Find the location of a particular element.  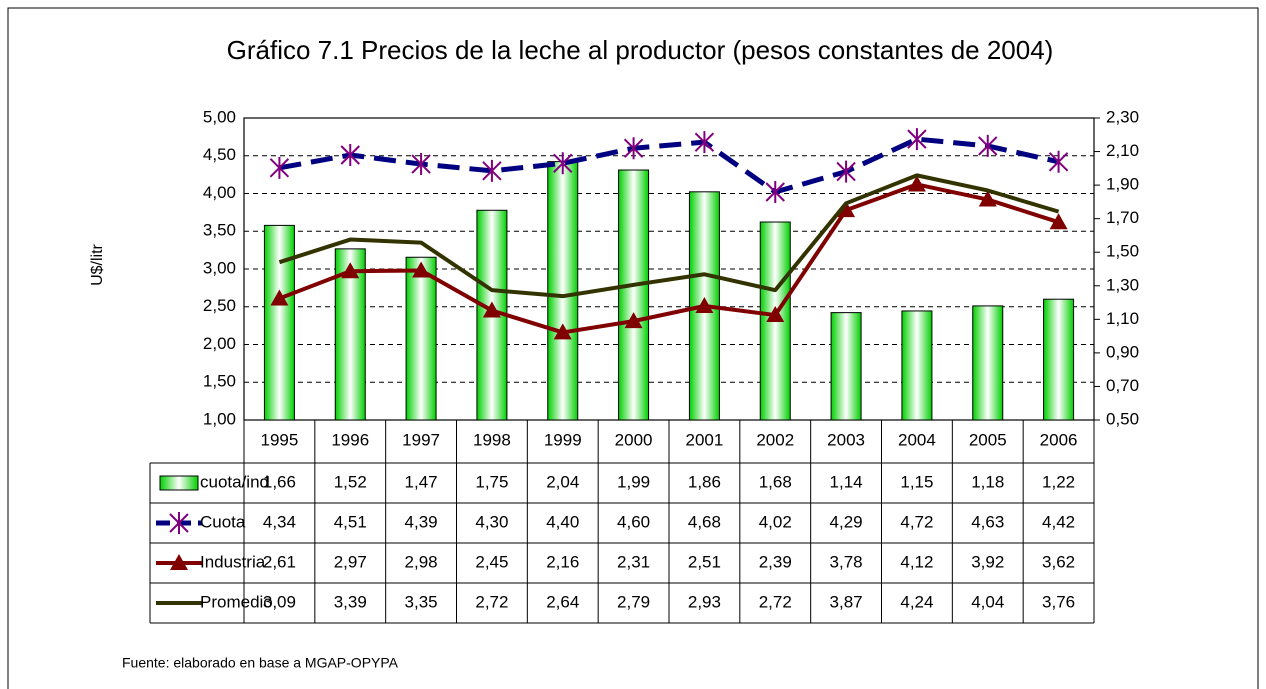

y-tick-label: 4,50 is located at coordinates (219, 154).